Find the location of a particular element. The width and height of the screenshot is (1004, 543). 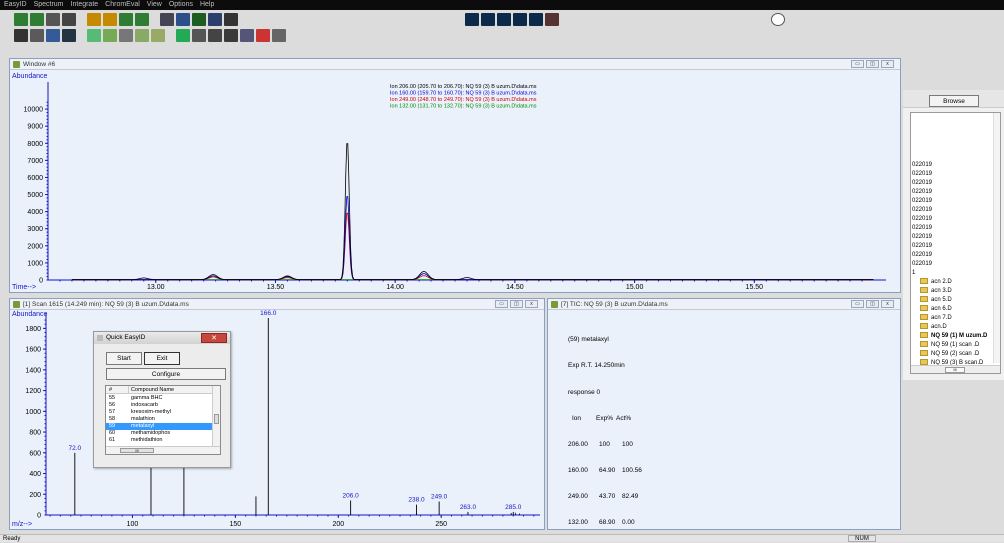

list-scroll-thumb is located at coordinates (216, 419).